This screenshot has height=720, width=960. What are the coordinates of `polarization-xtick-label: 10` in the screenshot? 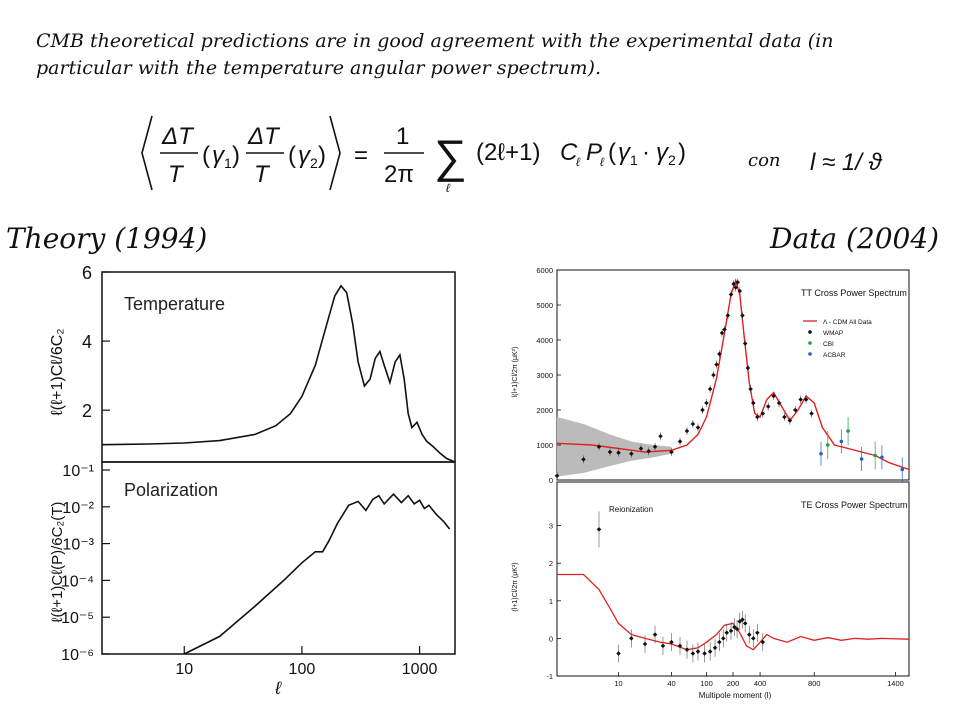 It's located at (184, 669).